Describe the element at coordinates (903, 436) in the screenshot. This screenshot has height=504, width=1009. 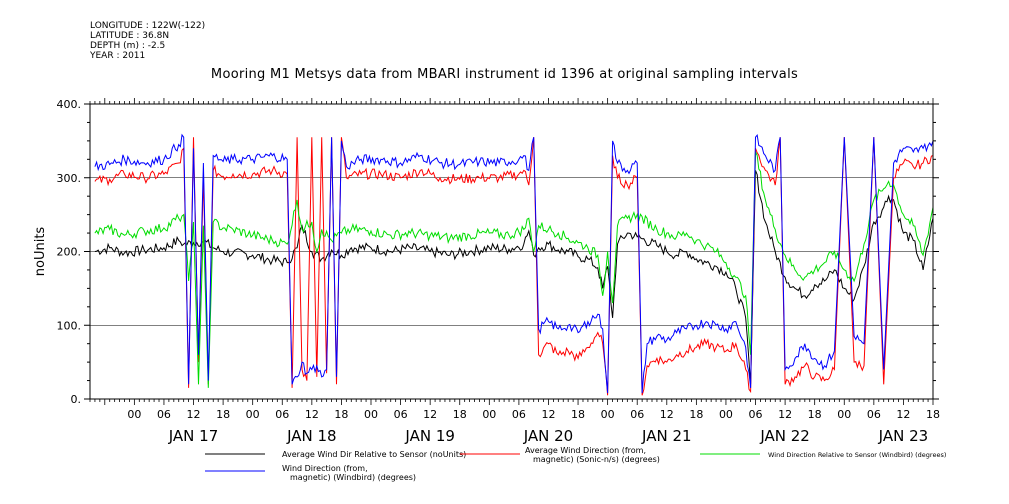
I see `x-day-label: JAN 23` at that location.